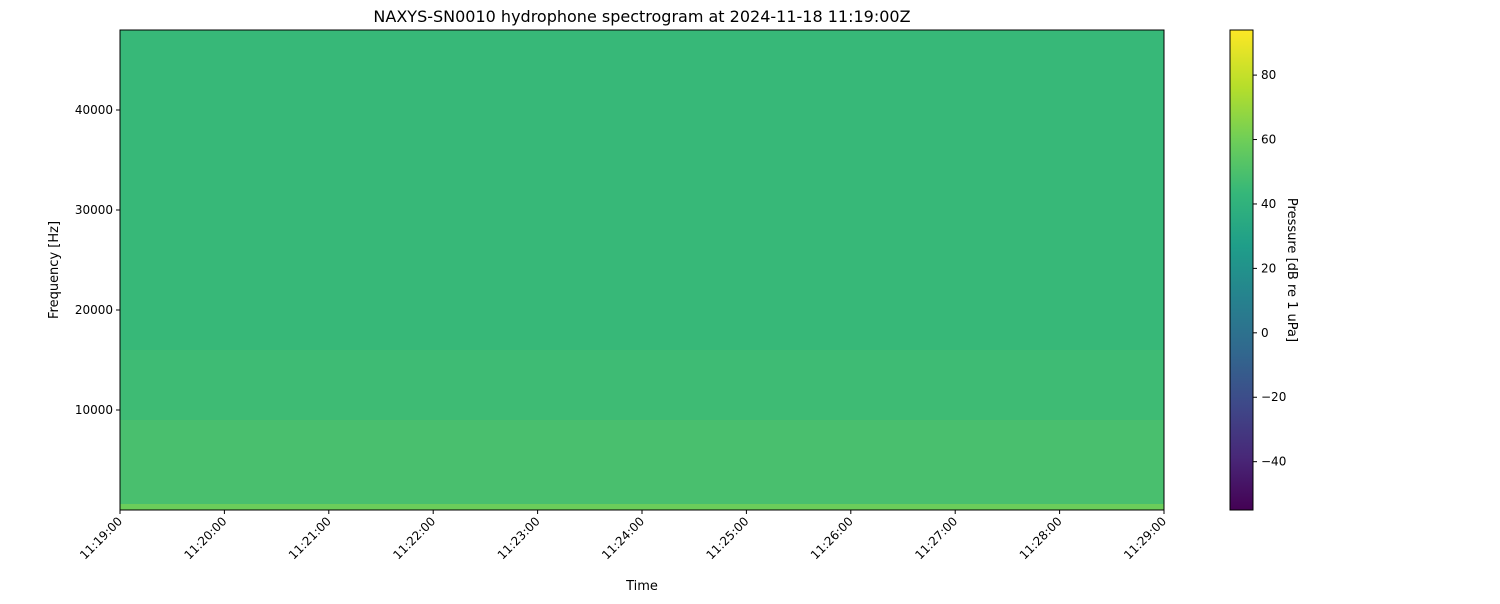 Image resolution: width=1500 pixels, height=604 pixels. Describe the element at coordinates (728, 538) in the screenshot. I see `x-tick-label: 11:25:00` at that location.